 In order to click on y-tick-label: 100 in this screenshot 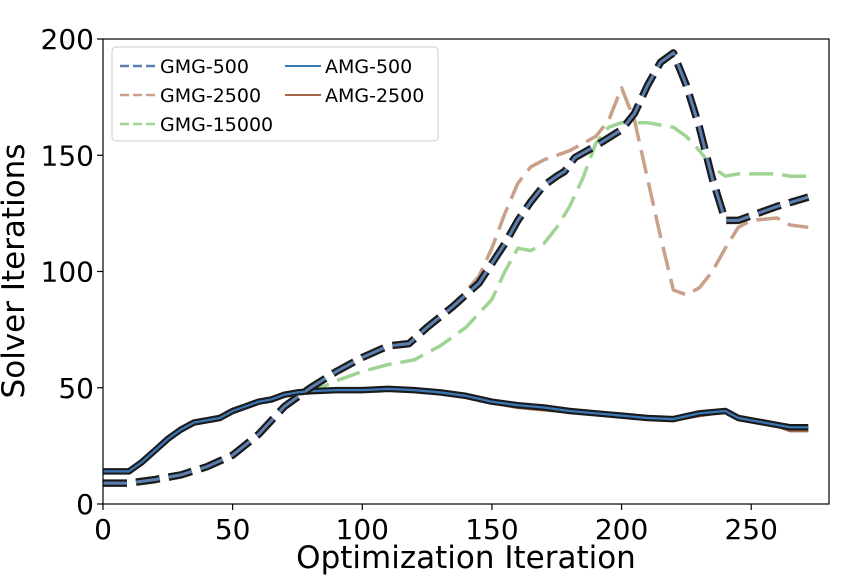, I will do `click(67, 272)`.